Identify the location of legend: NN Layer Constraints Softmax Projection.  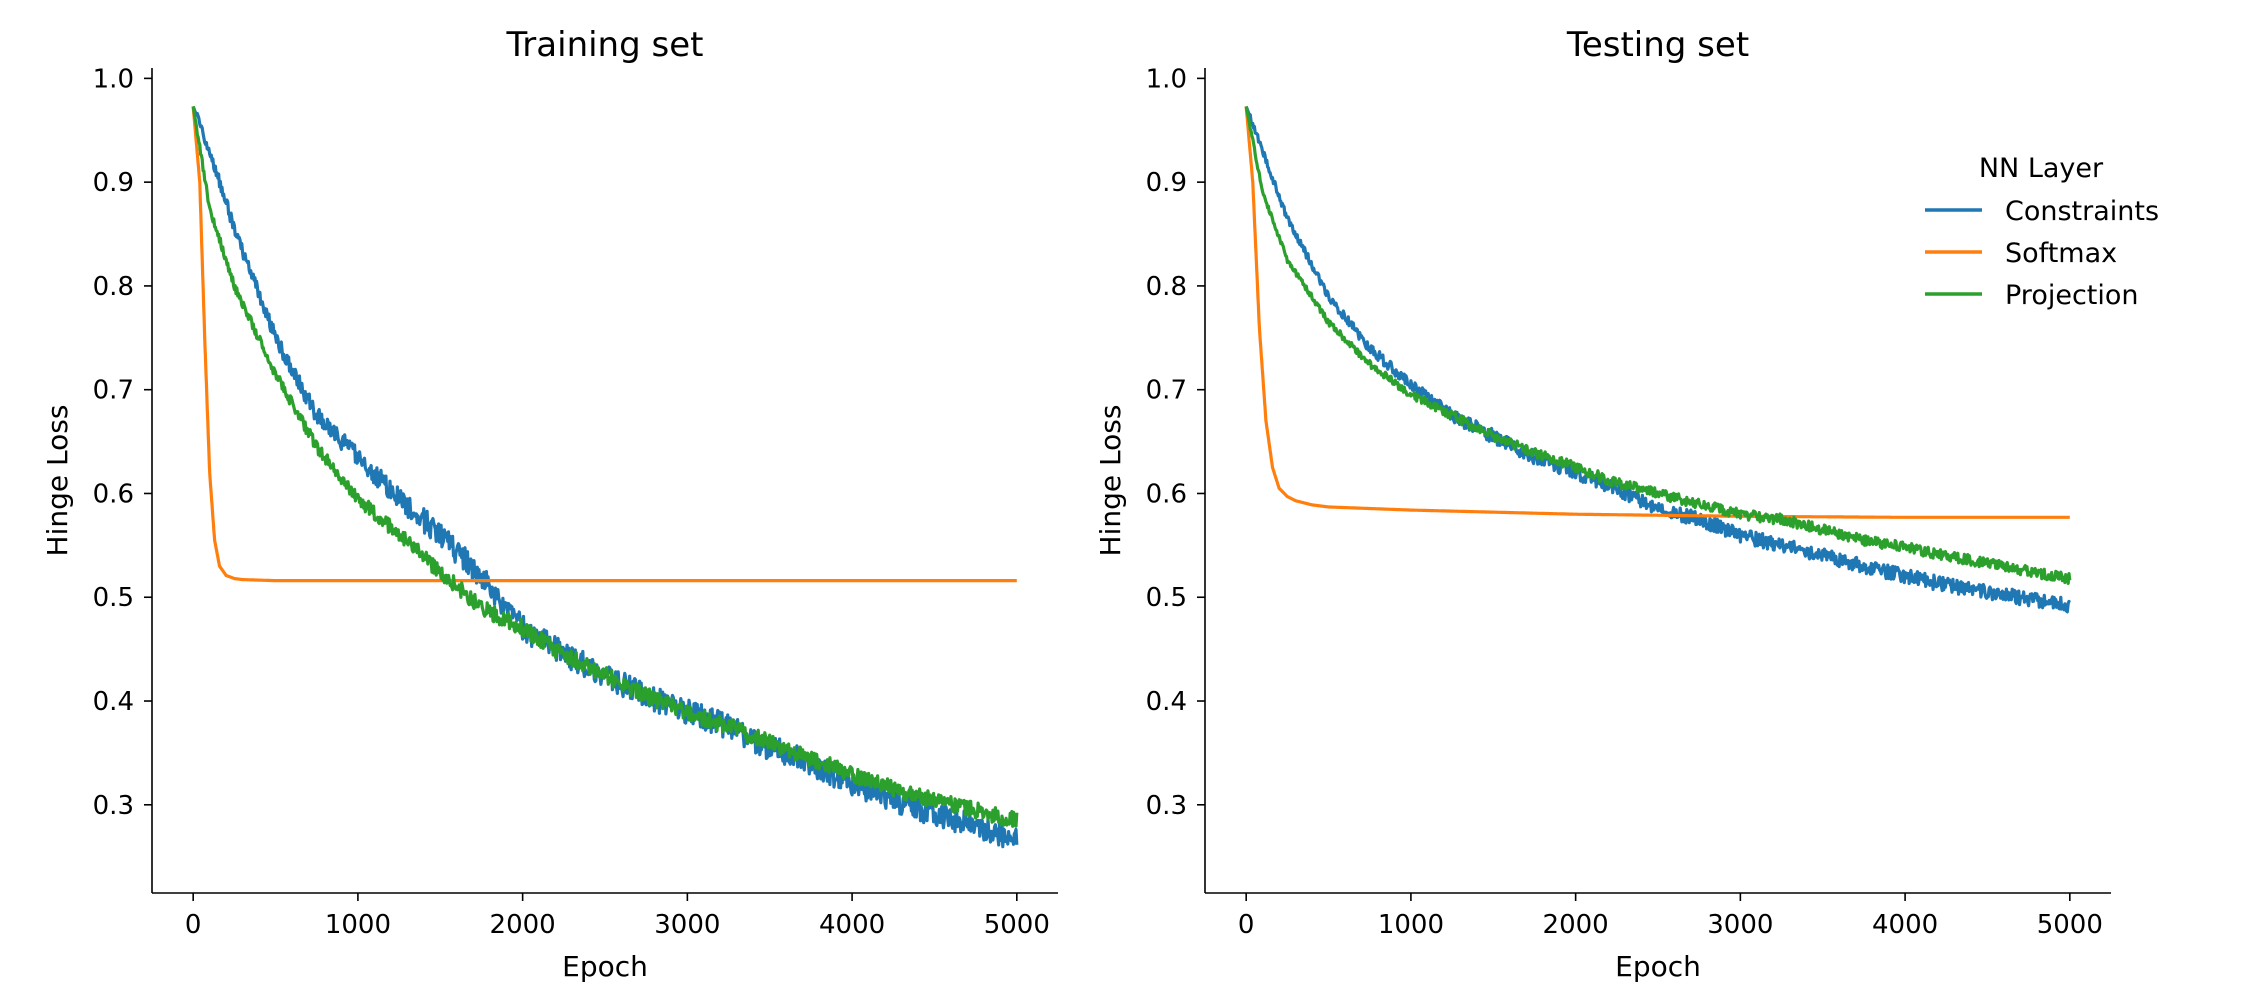
(2042, 232).